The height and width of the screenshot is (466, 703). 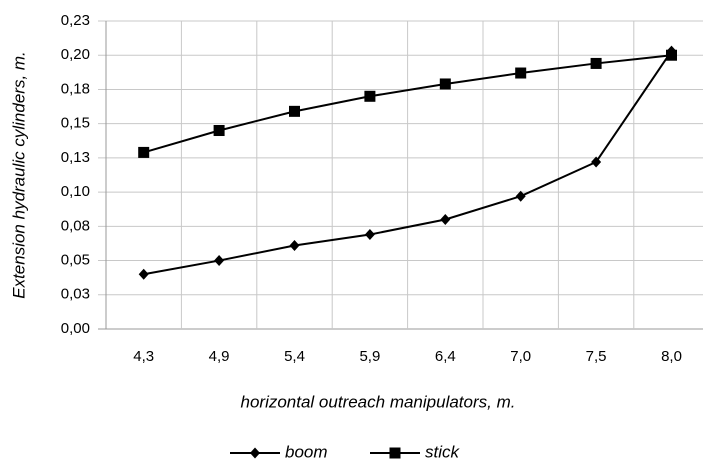 I want to click on x-tick-label: 7,0, so click(x=520, y=356).